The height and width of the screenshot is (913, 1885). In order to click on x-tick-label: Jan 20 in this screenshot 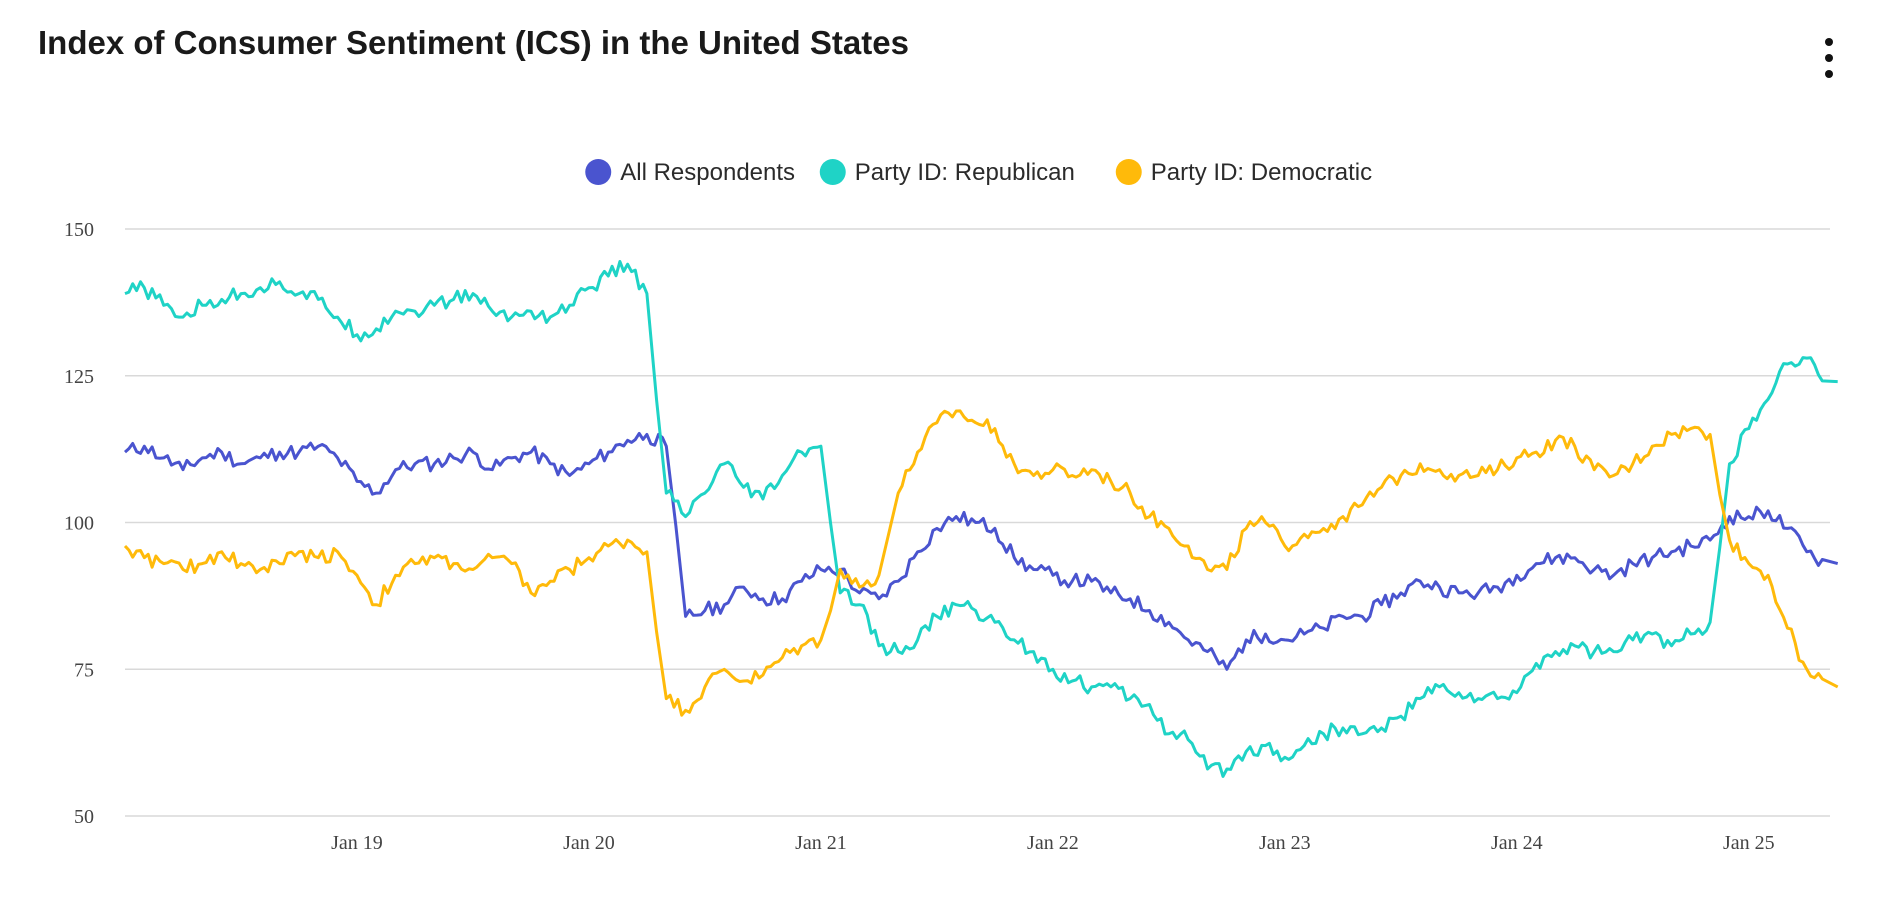, I will do `click(589, 843)`.